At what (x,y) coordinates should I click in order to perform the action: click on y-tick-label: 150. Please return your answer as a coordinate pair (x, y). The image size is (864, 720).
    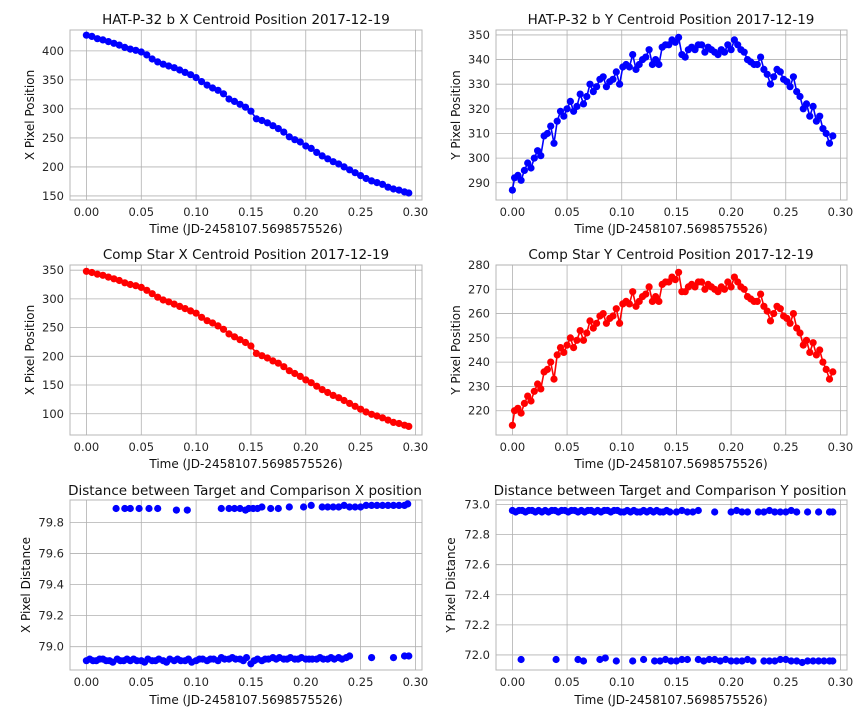
    Looking at the image, I should click on (53, 196).